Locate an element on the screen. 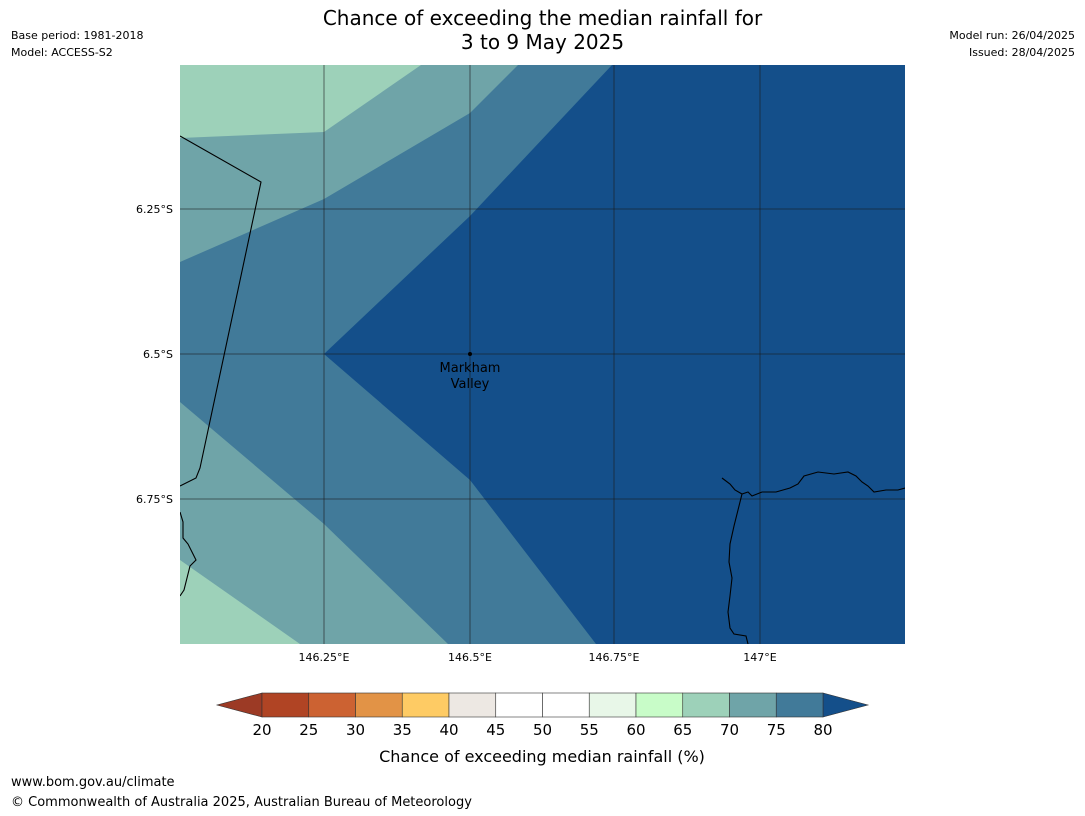 The height and width of the screenshot is (816, 1085). lat-tick-labels: 6.25°S 6.5°S 6.75°S is located at coordinates (154, 354).